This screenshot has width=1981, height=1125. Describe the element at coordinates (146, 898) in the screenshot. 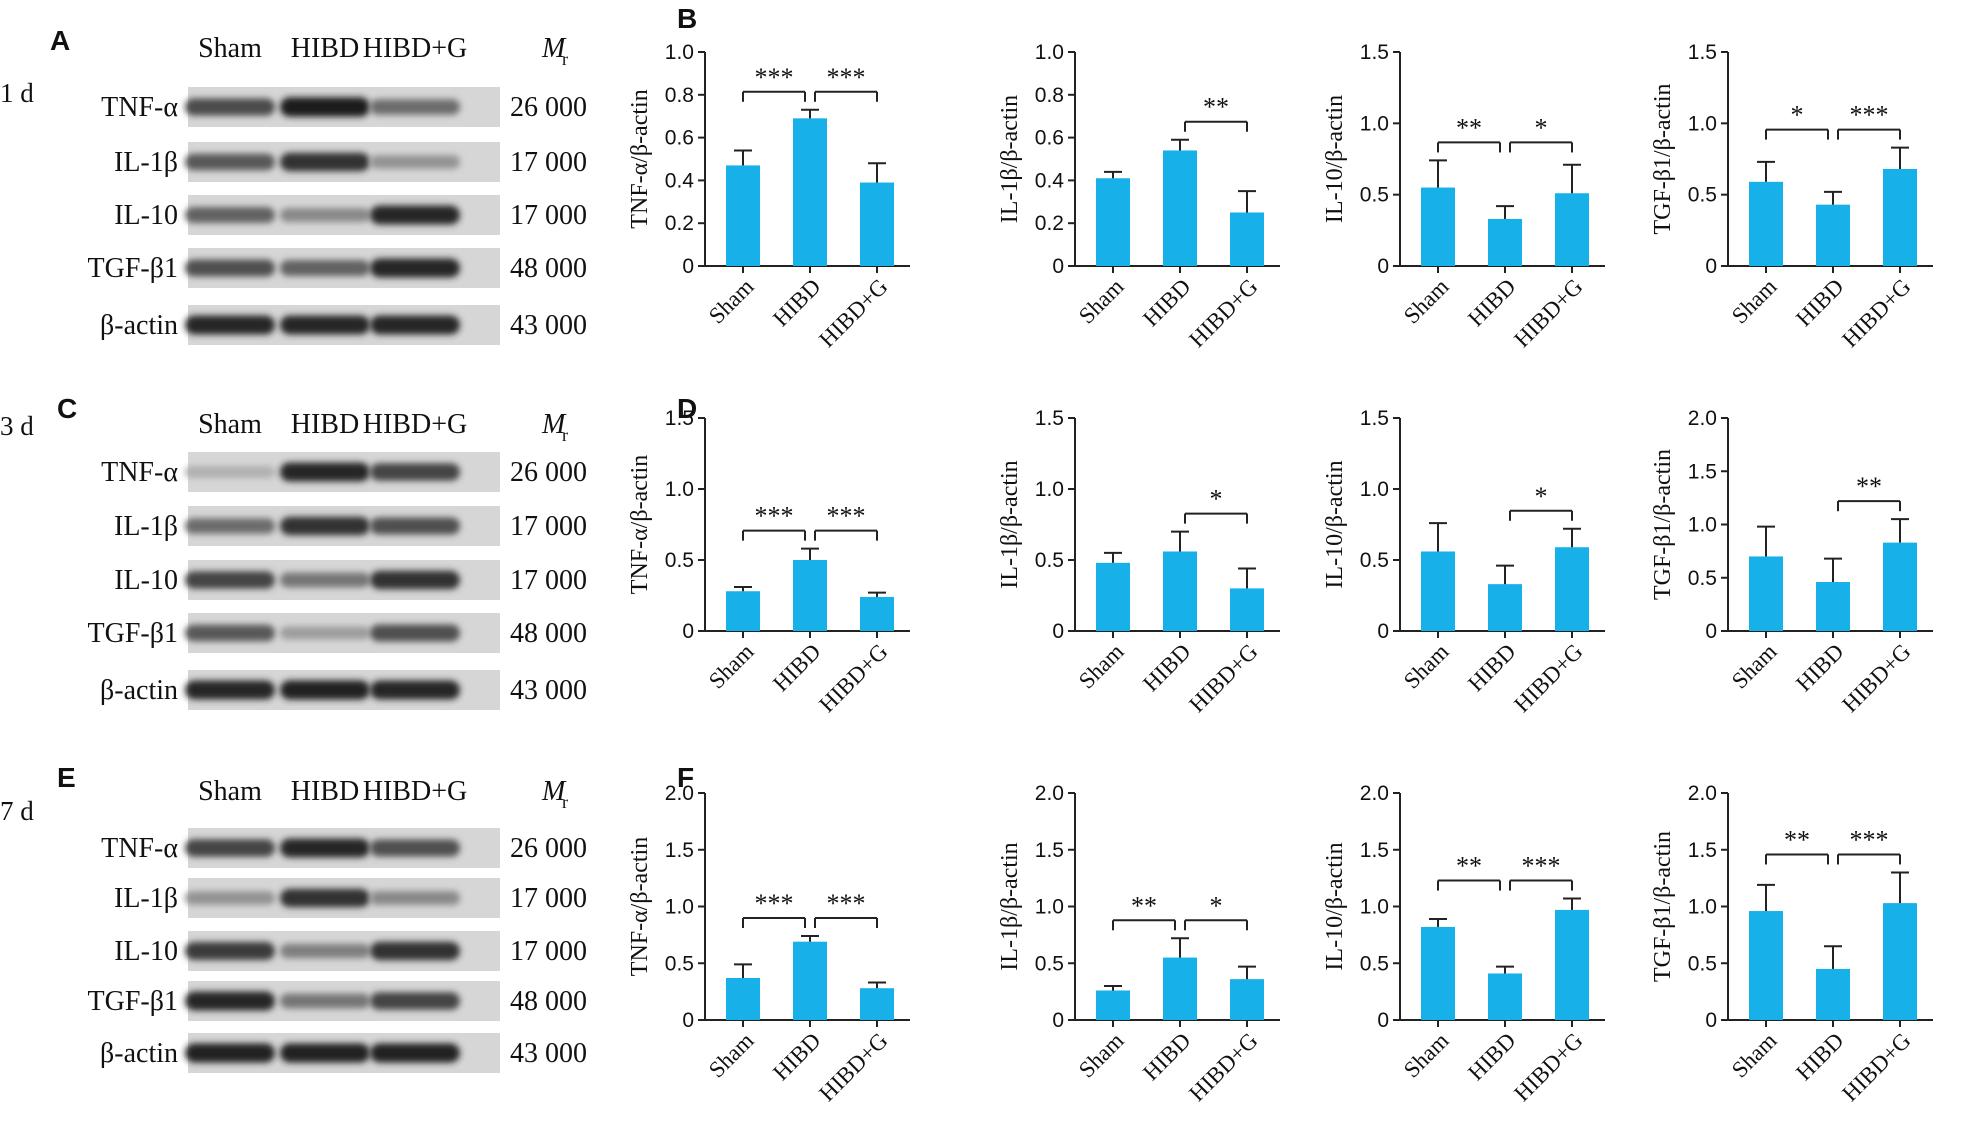

I see `protein-label: IL-1β` at that location.